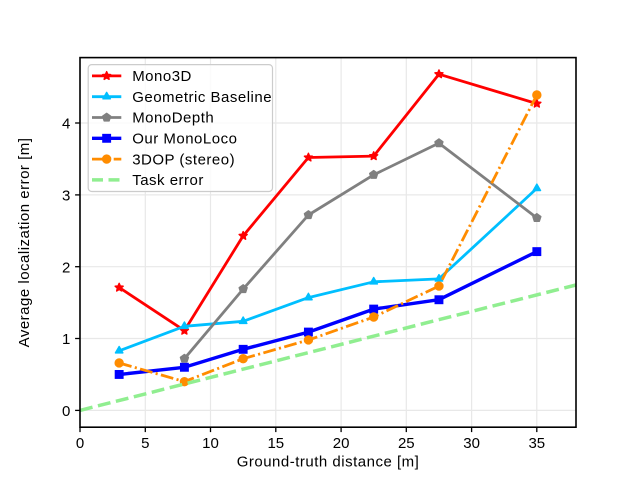 The width and height of the screenshot is (640, 485). What do you see at coordinates (184, 139) in the screenshot?
I see `svg-text: Our MonoLoco` at bounding box center [184, 139].